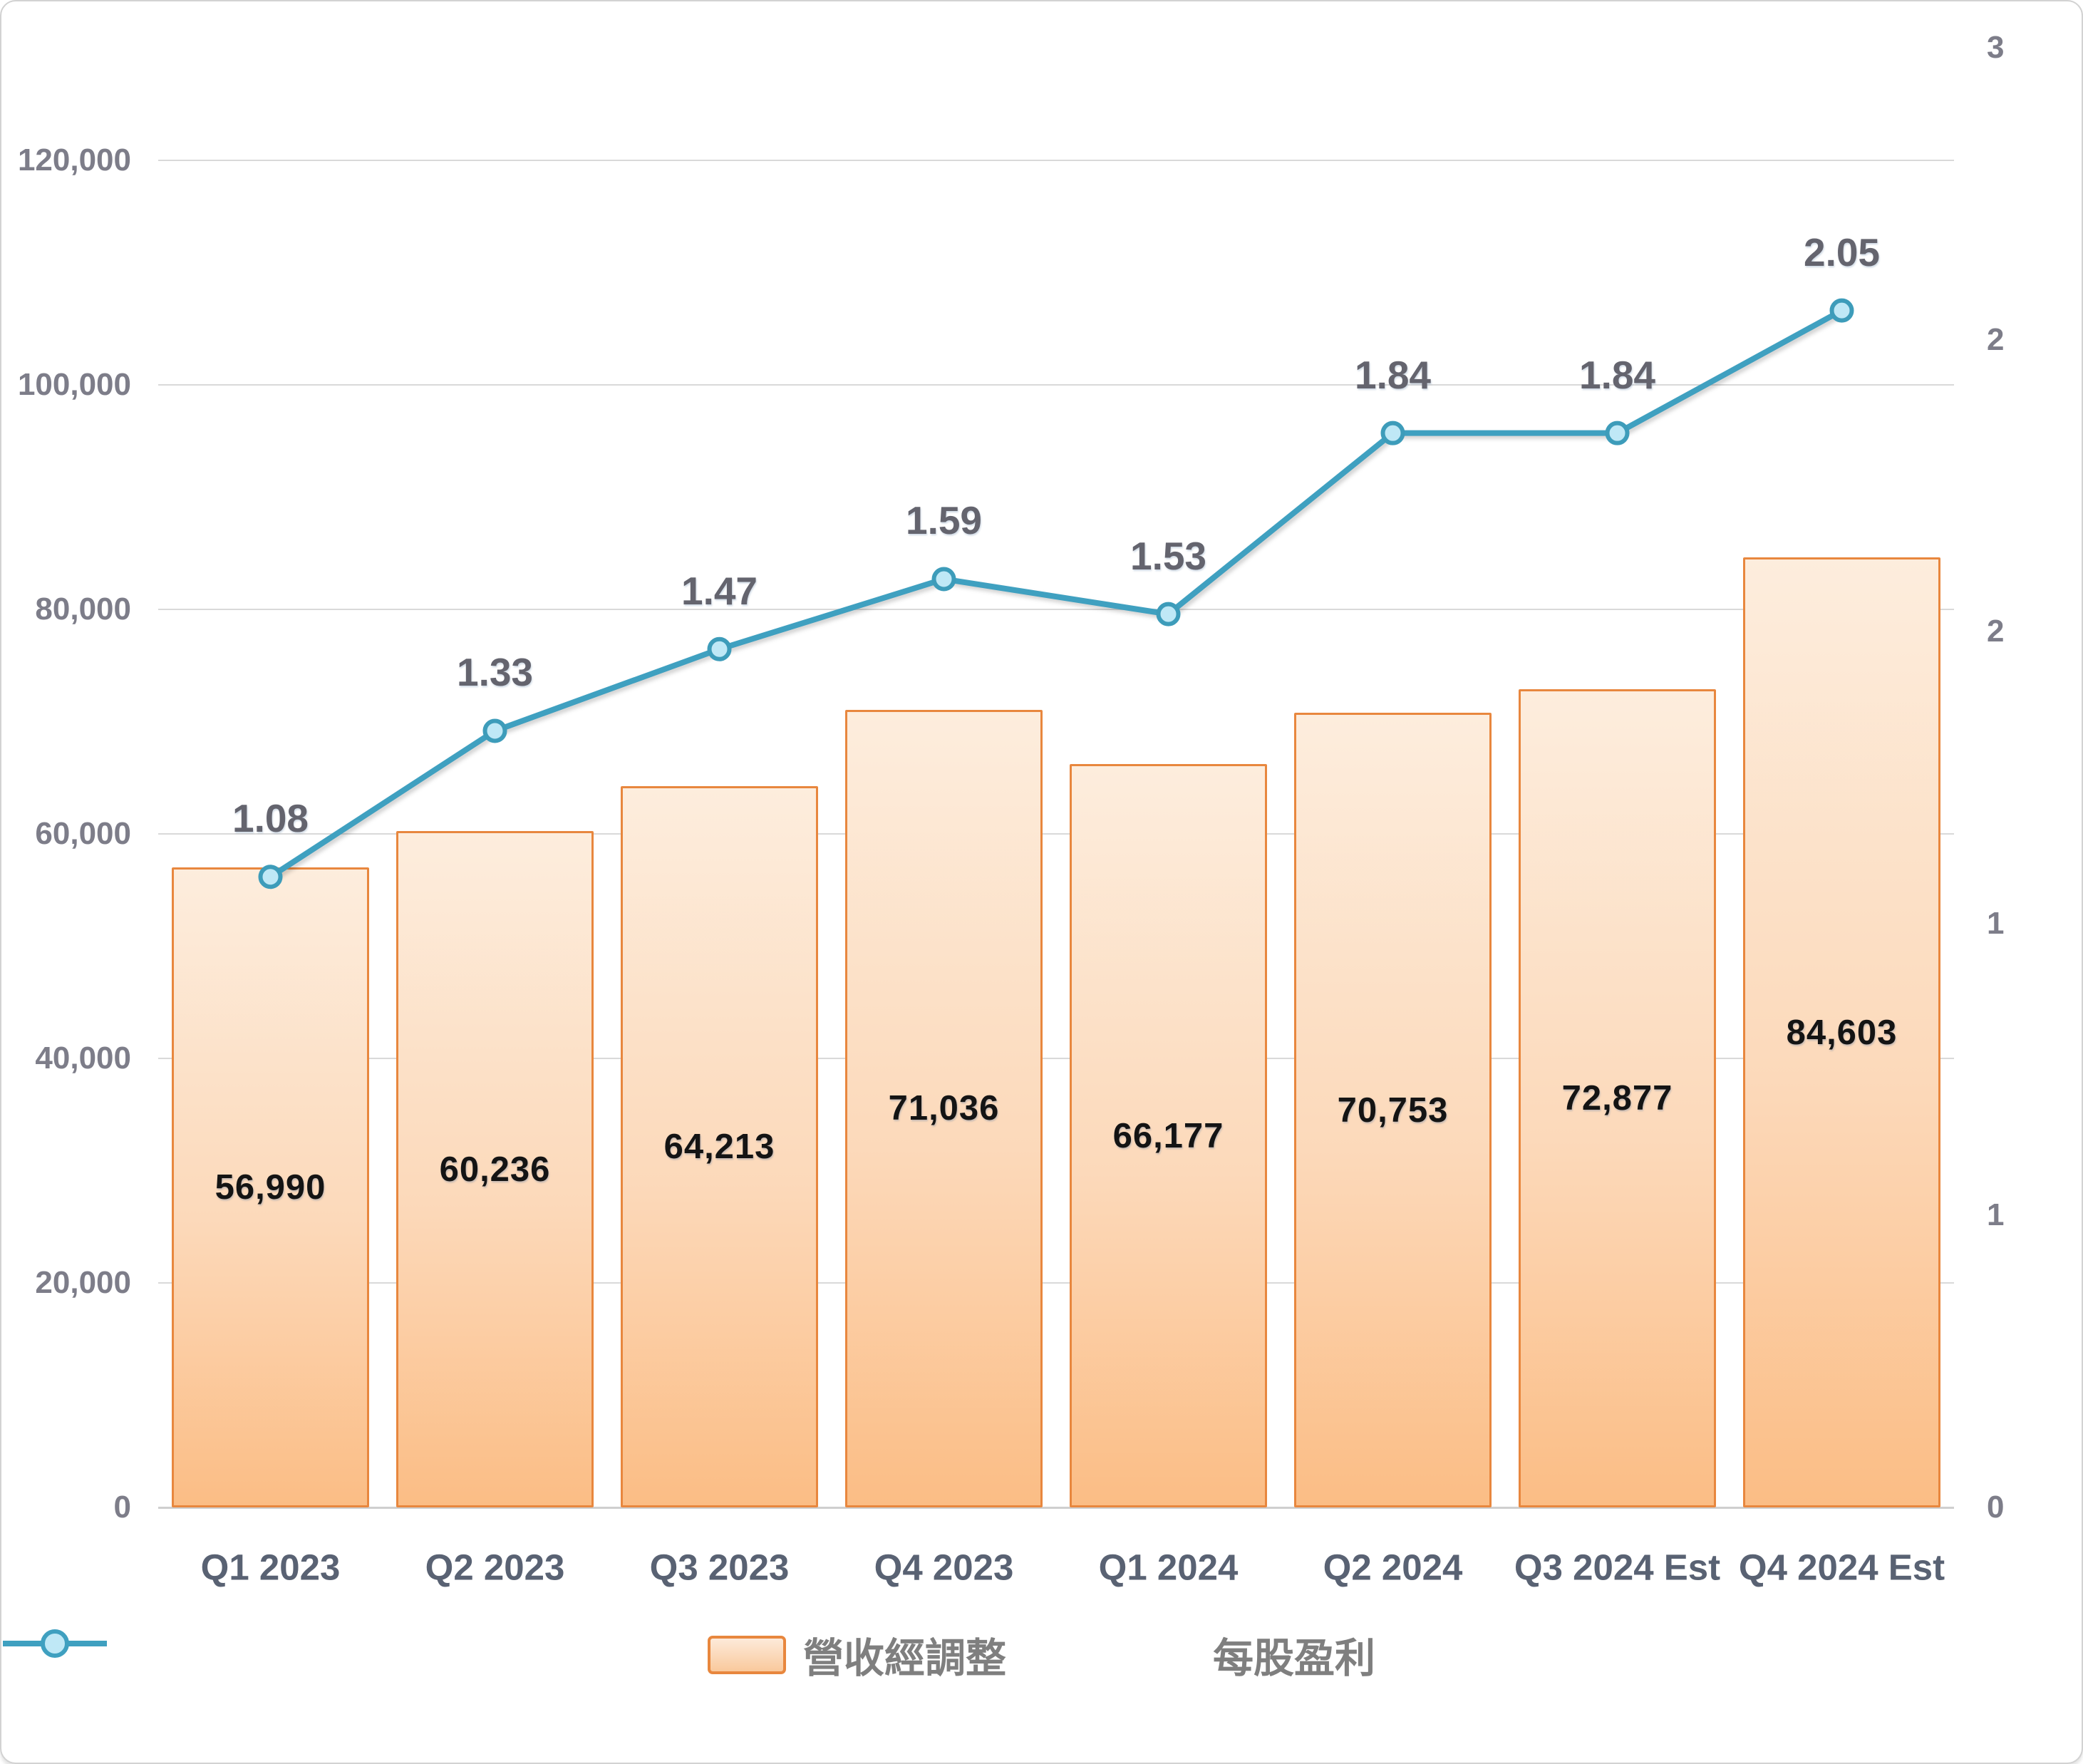 The image size is (2083, 1764). I want to click on bar-value-label: 64,213, so click(719, 1148).